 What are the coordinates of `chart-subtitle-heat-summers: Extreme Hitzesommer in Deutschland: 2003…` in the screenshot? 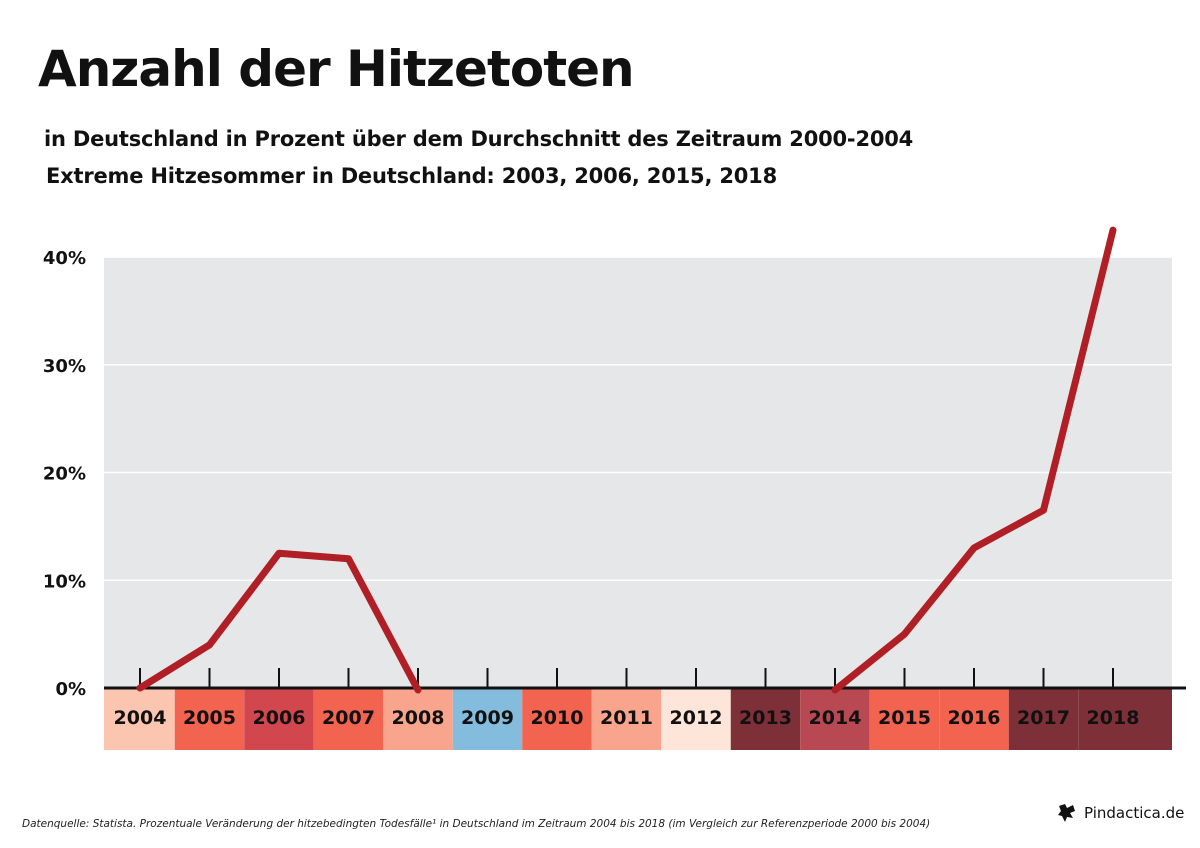 It's located at (411, 176).